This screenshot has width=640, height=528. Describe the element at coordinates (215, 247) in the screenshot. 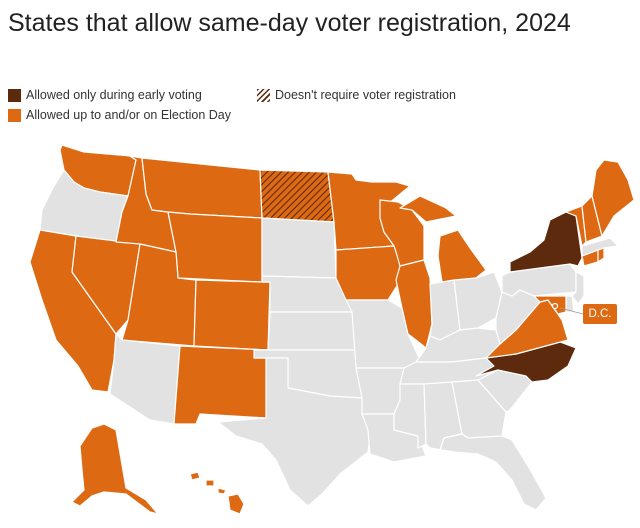

I see `state-wyoming` at that location.